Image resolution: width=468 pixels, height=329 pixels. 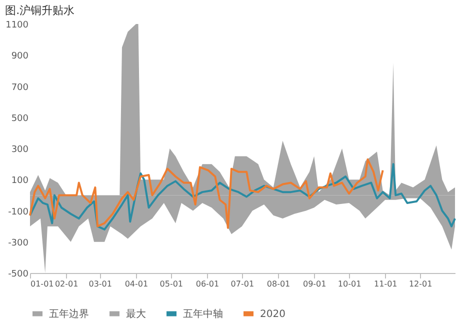 I want to click on y-tick-label: 500, so click(x=20, y=119).